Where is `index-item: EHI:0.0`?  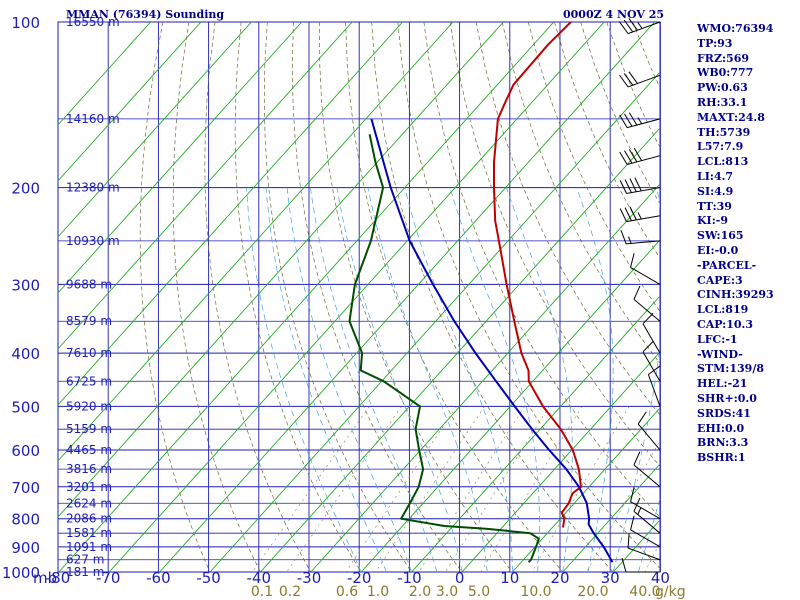
index-item: EHI:0.0 is located at coordinates (721, 428).